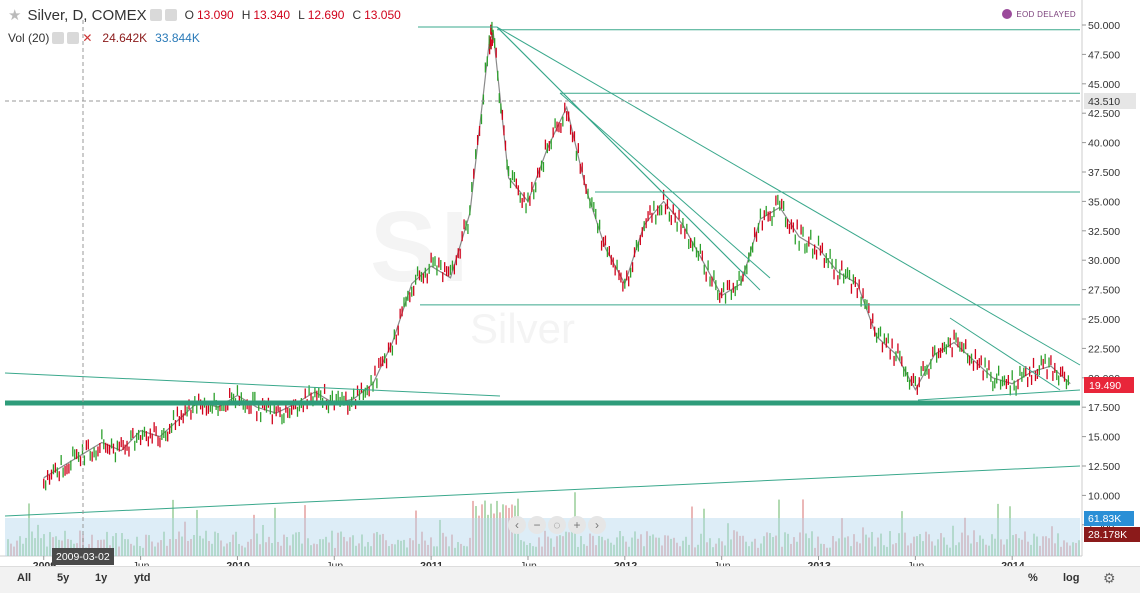  What do you see at coordinates (15, 15) in the screenshot?
I see `star-icon: ★` at bounding box center [15, 15].